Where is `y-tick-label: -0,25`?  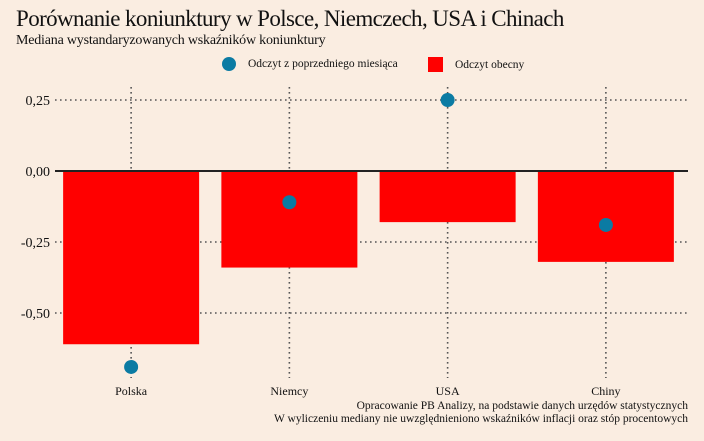 y-tick-label: -0,25 is located at coordinates (35, 243).